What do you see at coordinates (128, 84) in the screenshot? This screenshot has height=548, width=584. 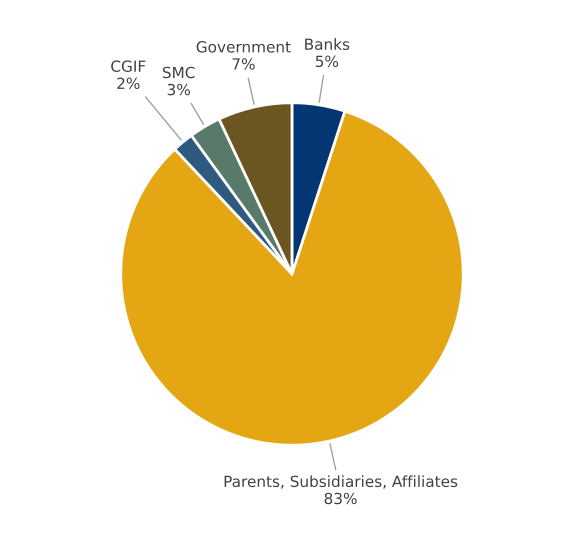 I see `data-label: 2%` at bounding box center [128, 84].